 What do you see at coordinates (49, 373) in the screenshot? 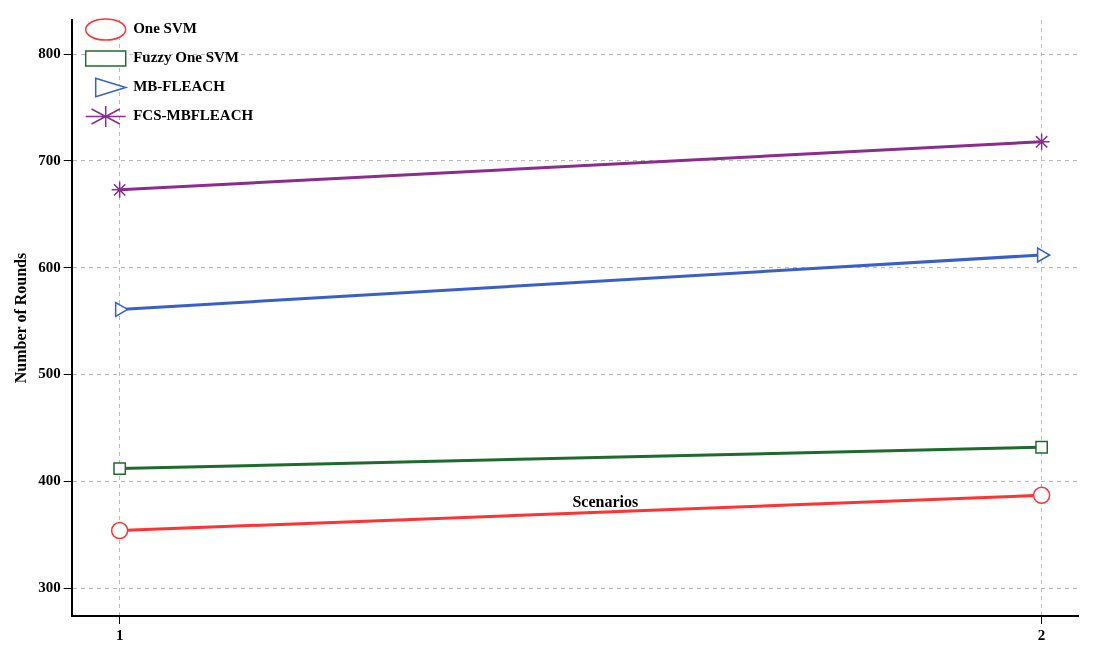
I see `y-tick-label: 500` at bounding box center [49, 373].